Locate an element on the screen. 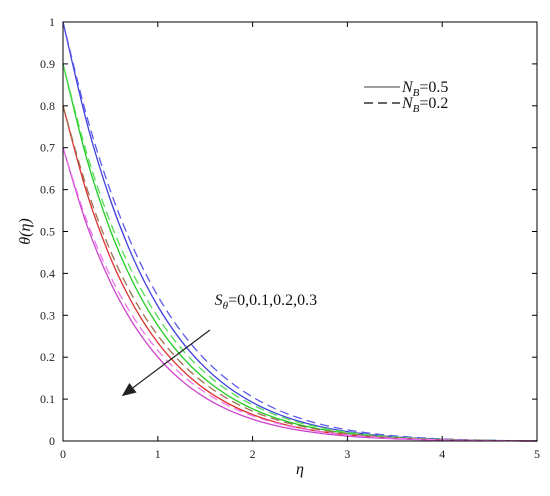  legend-value: =0.5 is located at coordinates (433, 87).